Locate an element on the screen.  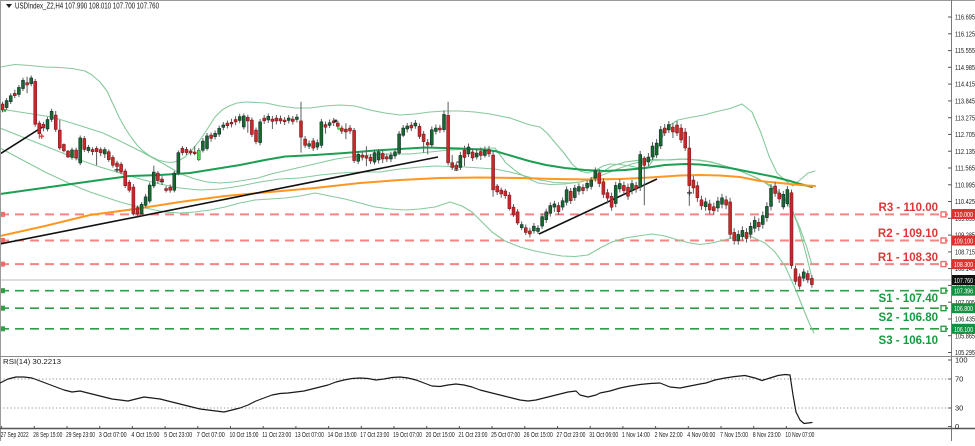
svg-text: 107.005 is located at coordinates (965, 302).